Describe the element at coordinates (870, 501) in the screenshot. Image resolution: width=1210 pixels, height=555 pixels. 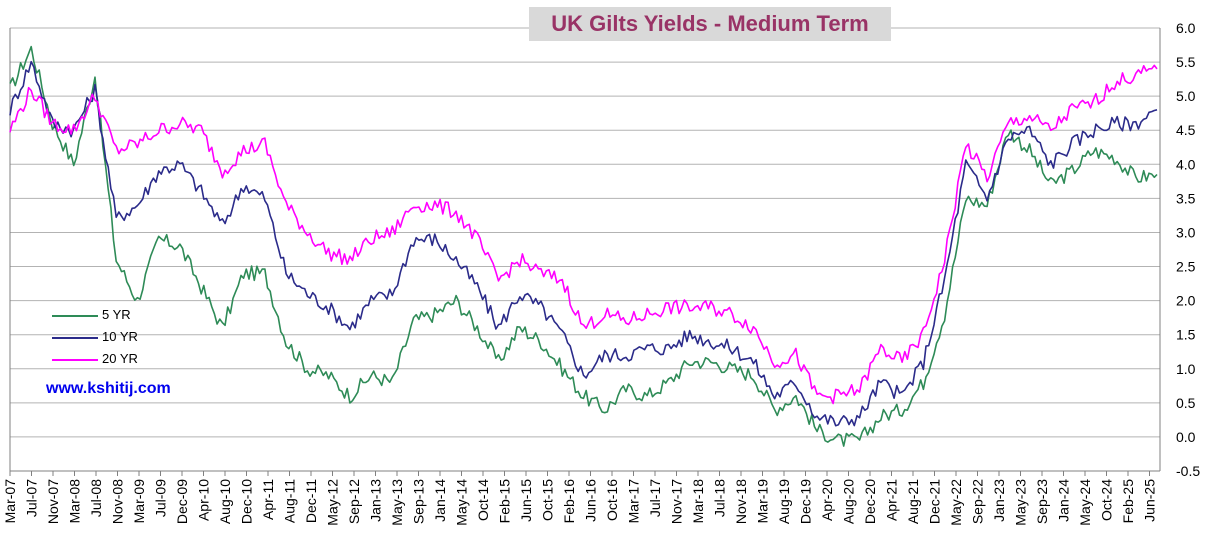
I see `x-tick-label: Dec-20` at that location.